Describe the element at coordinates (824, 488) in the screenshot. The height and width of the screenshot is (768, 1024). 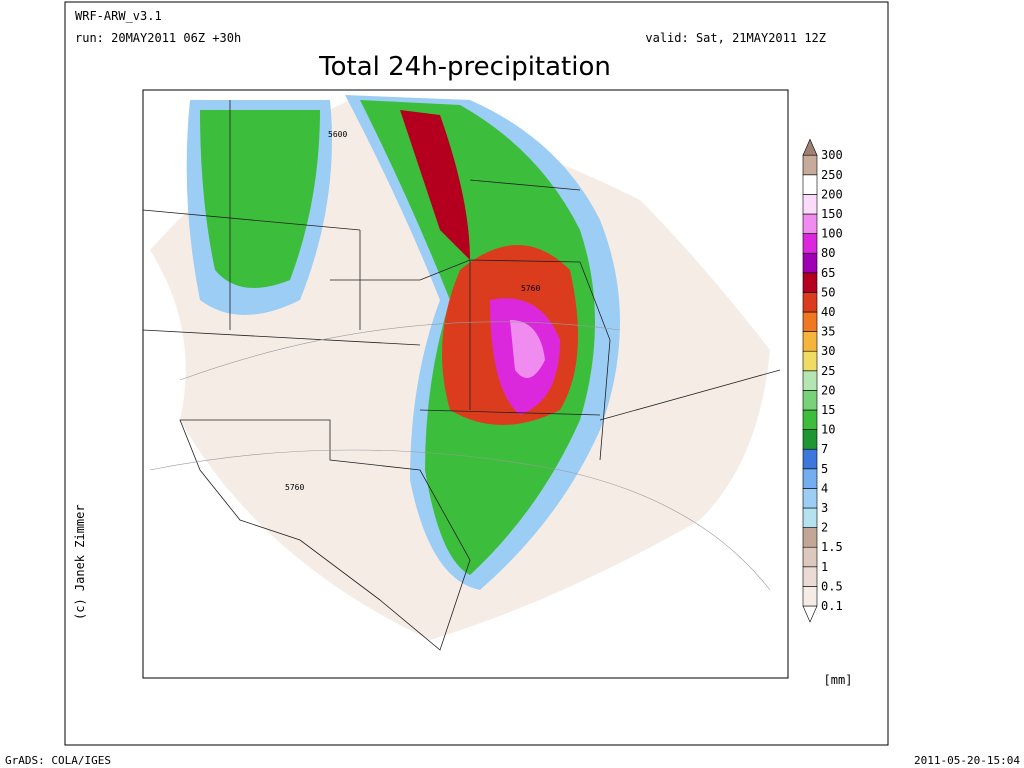
I see `colorbar-label: 4` at that location.